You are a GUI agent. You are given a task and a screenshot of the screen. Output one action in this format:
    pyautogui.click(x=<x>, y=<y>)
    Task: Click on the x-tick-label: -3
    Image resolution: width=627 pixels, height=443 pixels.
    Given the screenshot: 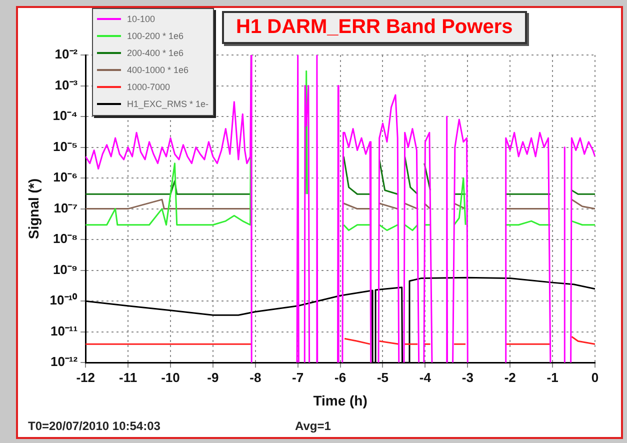 What is the action you would take?
    pyautogui.click(x=468, y=377)
    